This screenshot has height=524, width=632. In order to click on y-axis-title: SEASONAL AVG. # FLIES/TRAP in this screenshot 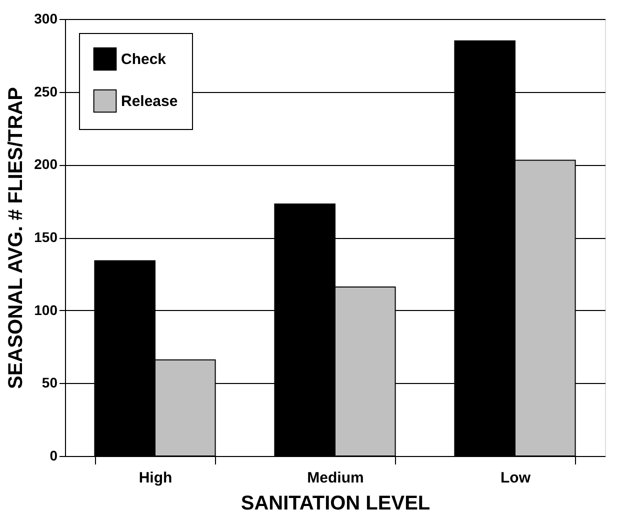, I will do `click(16, 238)`.